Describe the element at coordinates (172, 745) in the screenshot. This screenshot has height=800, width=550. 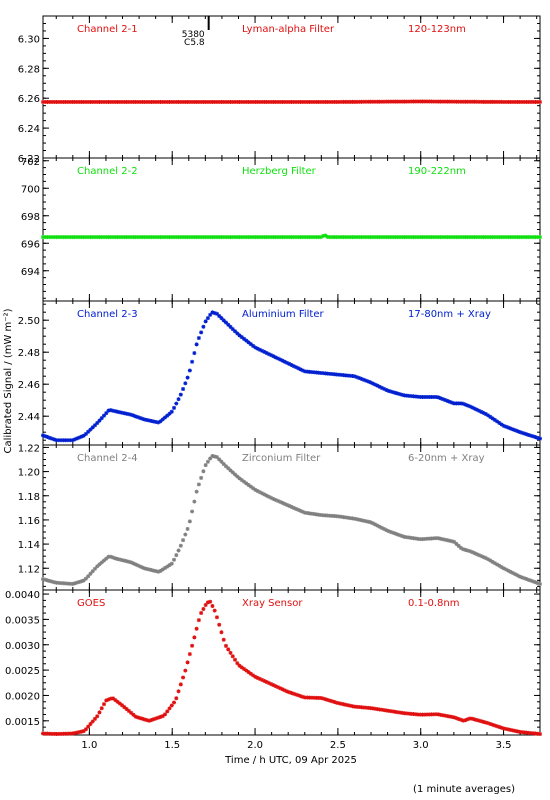
I see `x-tick-label: 1.5` at that location.